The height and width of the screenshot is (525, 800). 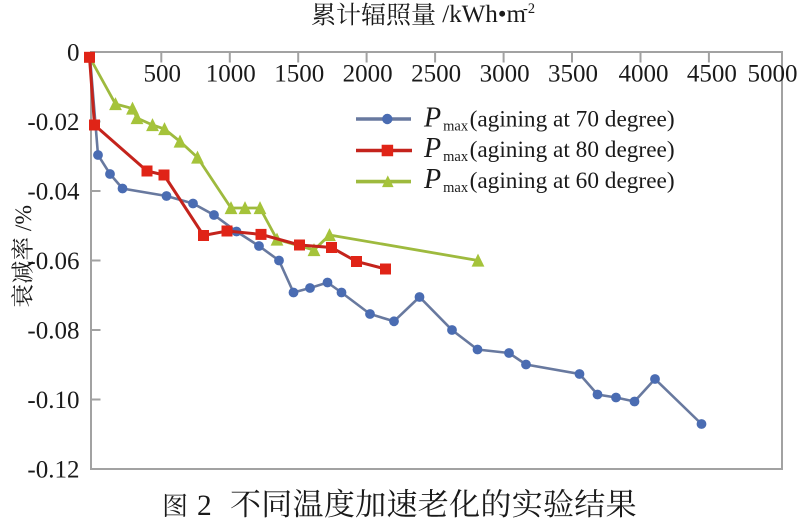 I want to click on svg-text: 4500, so click(x=712, y=74).